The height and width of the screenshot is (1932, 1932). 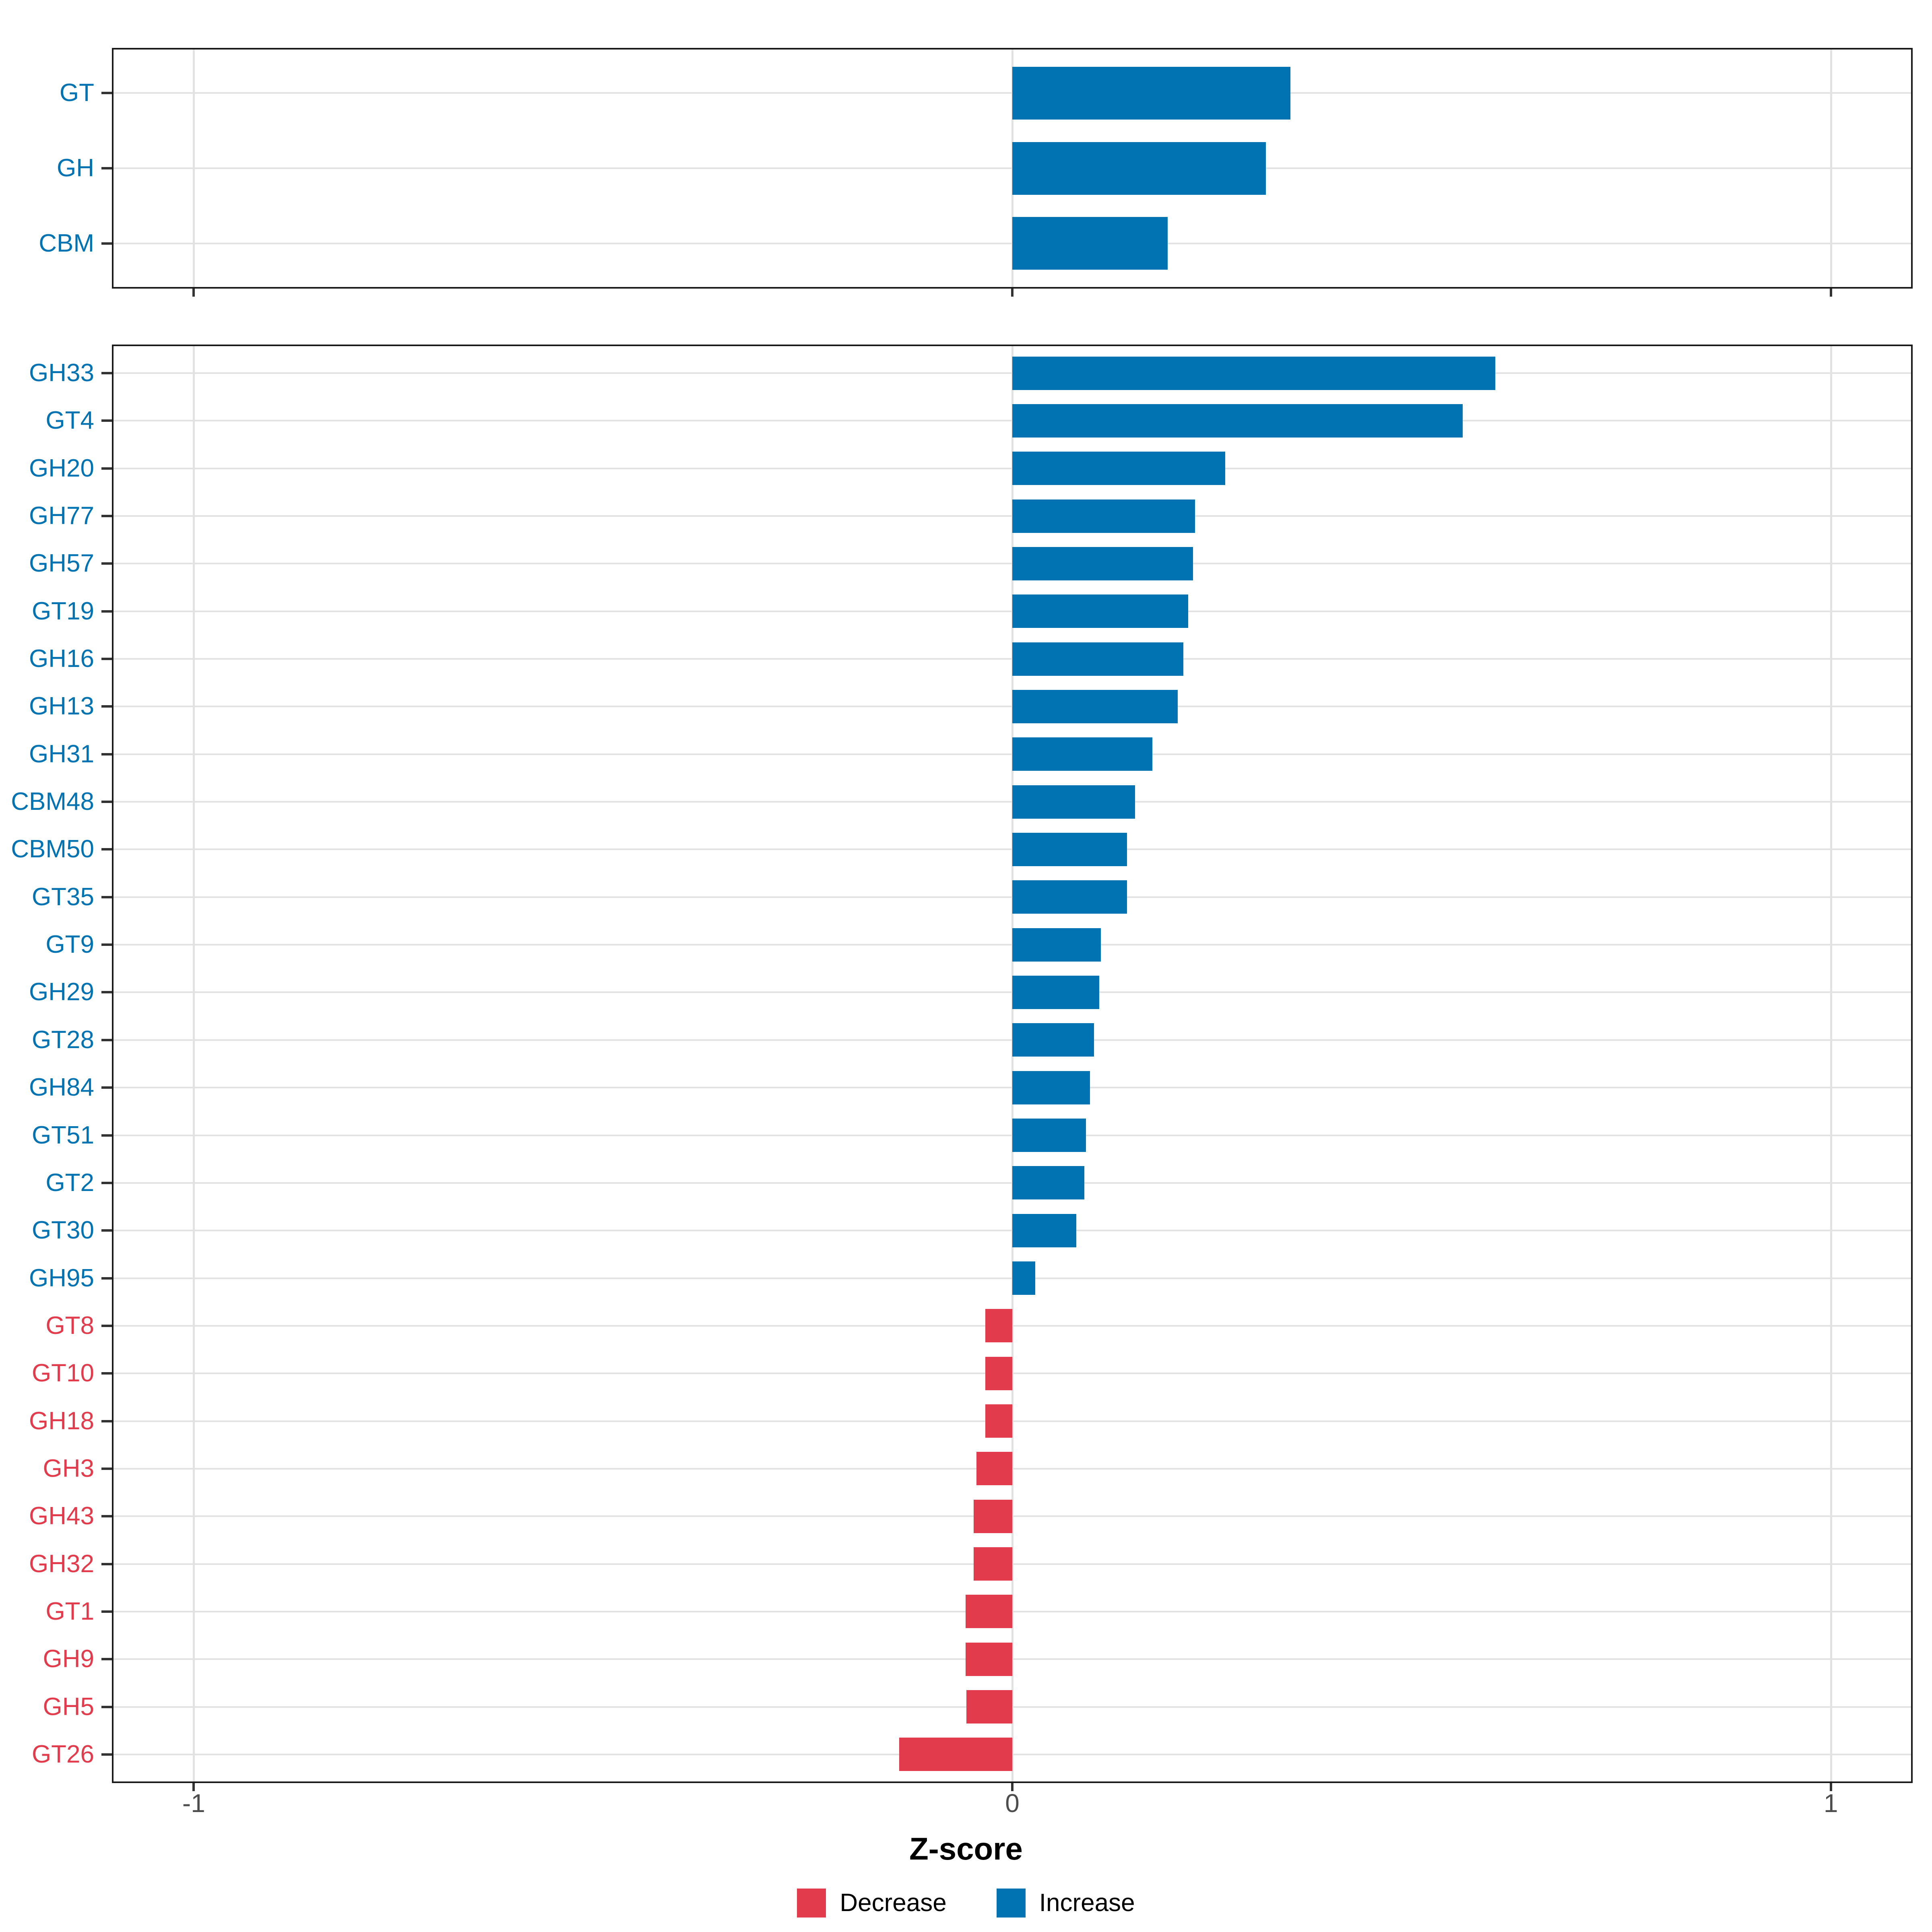 I want to click on category-label-GH: GH, so click(x=75, y=168).